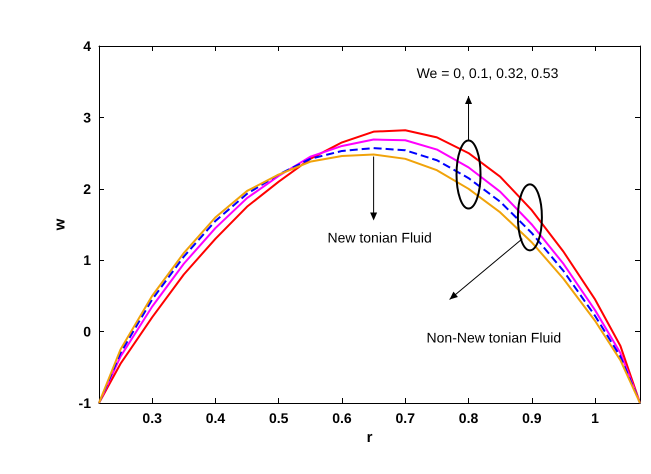 This screenshot has height=474, width=651. I want to click on y-tick-label: 3, so click(87, 117).